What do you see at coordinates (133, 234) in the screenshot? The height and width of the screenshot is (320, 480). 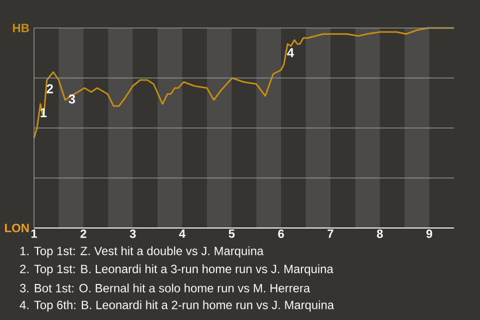 I see `x-tick-label: 3` at bounding box center [133, 234].